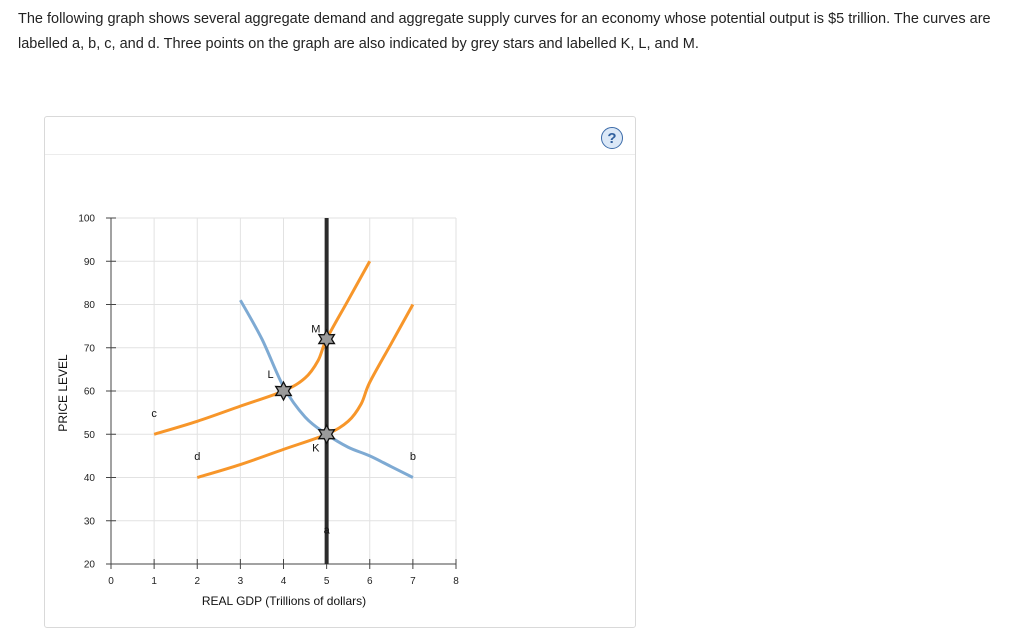  I want to click on y-tick-label: 70, so click(90, 348).